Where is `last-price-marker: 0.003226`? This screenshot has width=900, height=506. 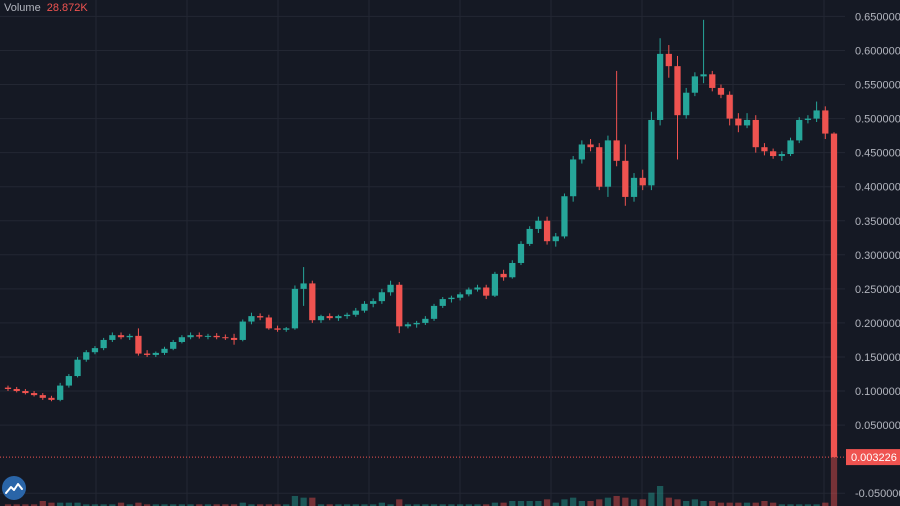 last-price-marker: 0.003226 is located at coordinates (873, 457).